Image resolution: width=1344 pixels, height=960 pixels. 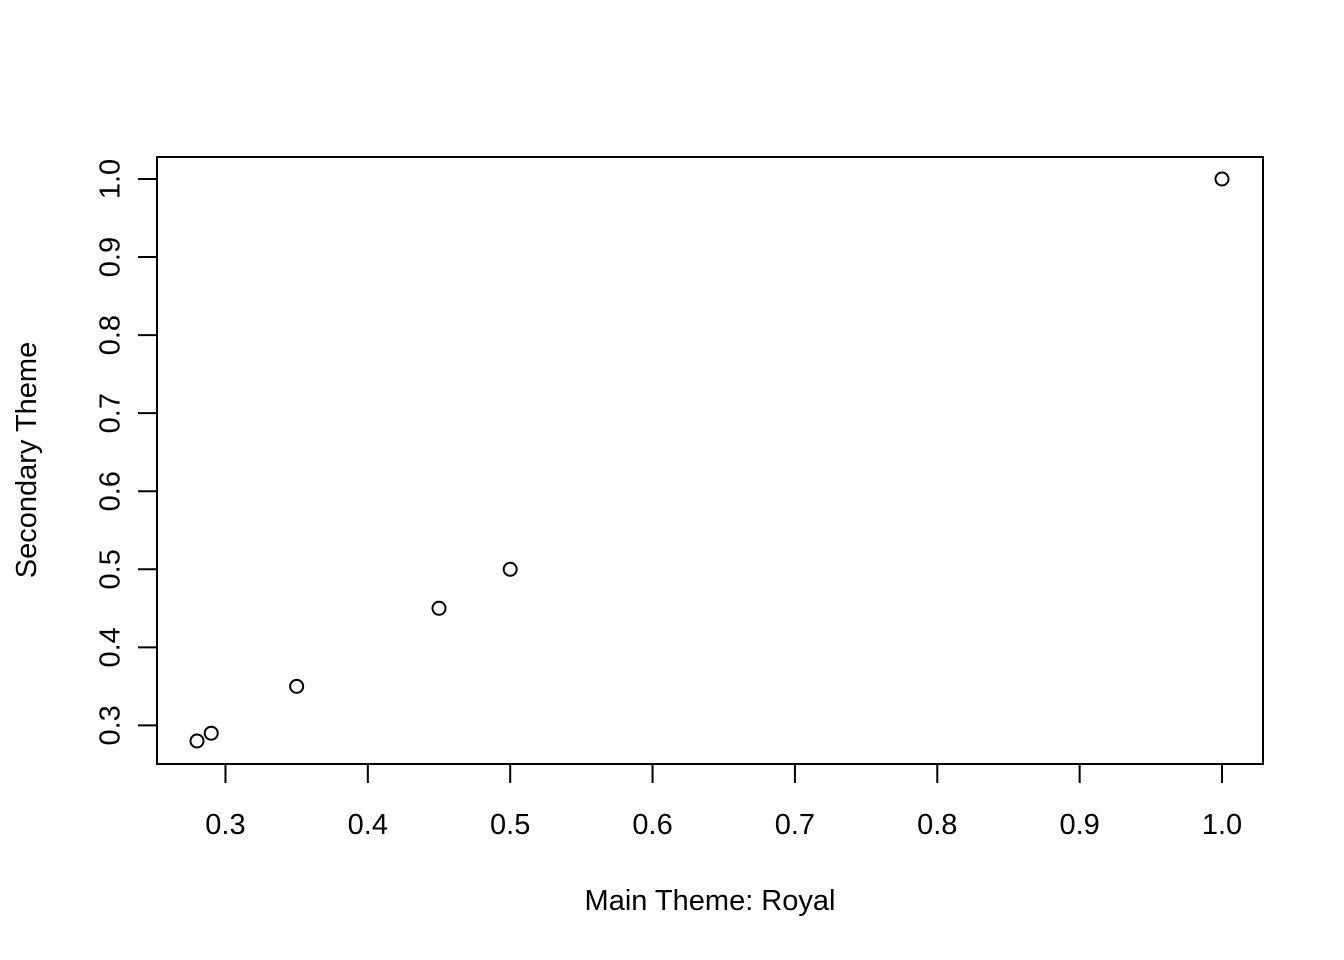 What do you see at coordinates (652, 825) in the screenshot?
I see `x-tick-label: 0.6` at bounding box center [652, 825].